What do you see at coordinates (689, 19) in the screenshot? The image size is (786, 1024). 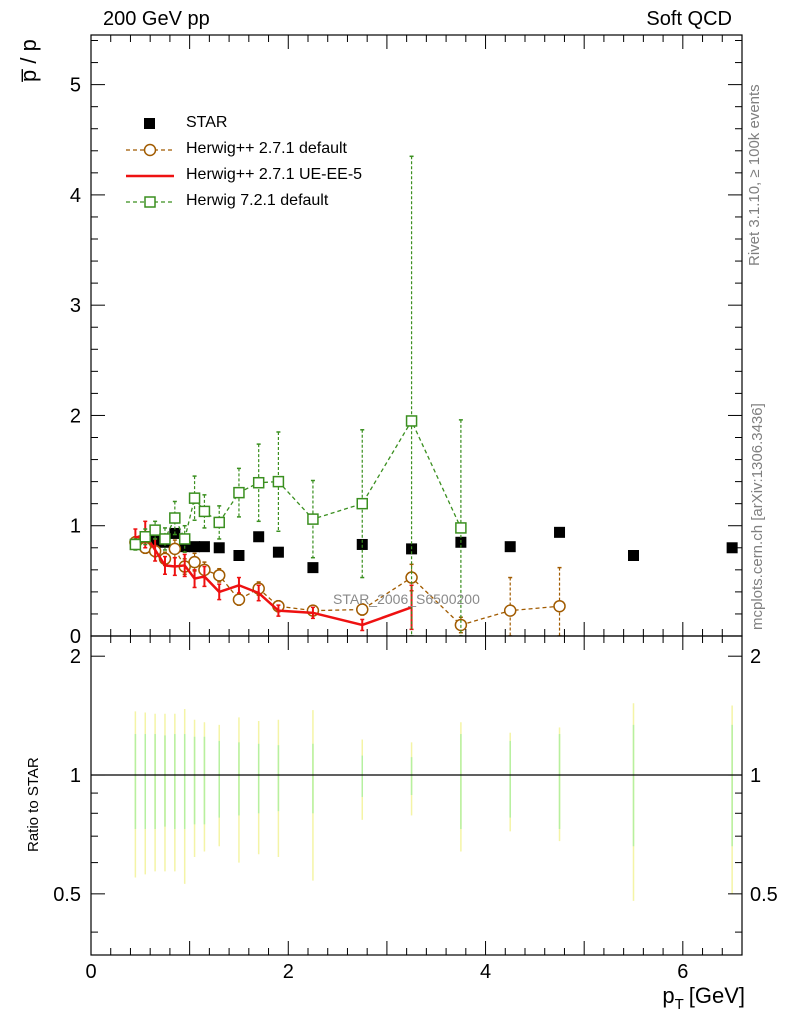 I see `right-title: Soft QCD` at bounding box center [689, 19].